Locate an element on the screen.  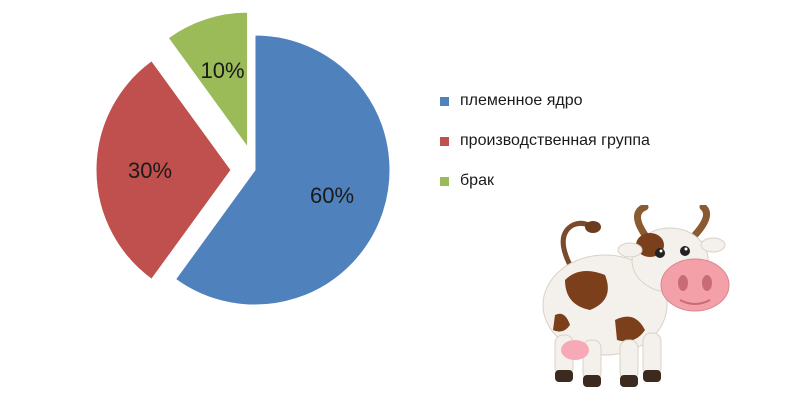
cartoon-cow-icon is located at coordinates (636, 296).